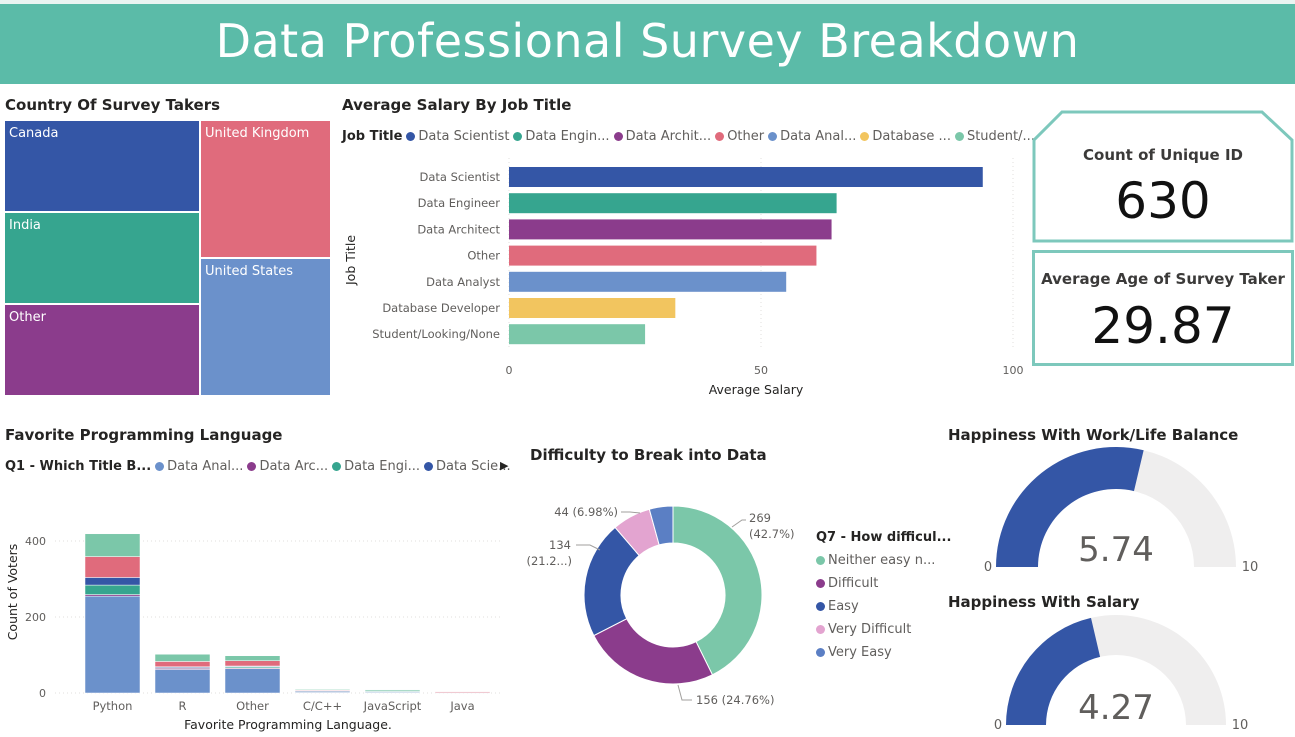 The height and width of the screenshot is (737, 1295). What do you see at coordinates (504, 465) in the screenshot?
I see `legend-next-icon: ▶` at bounding box center [504, 465].